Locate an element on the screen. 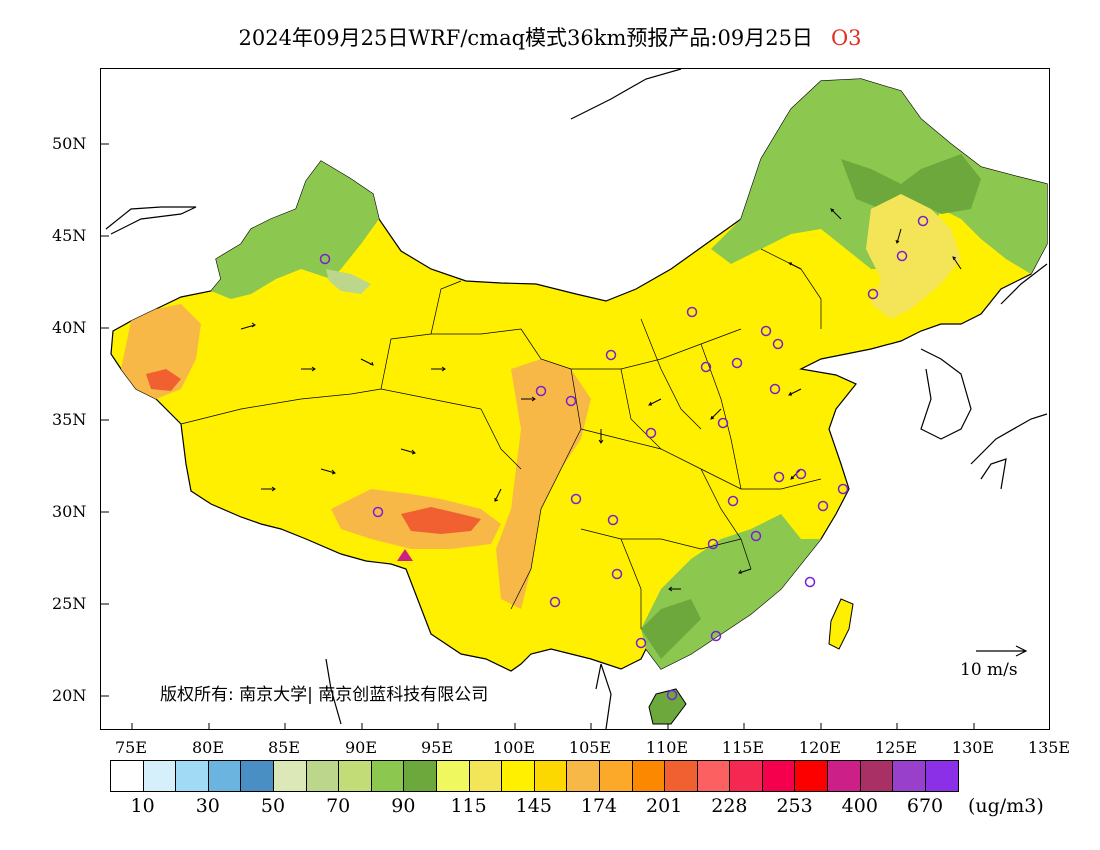  colorbar-label: 70 is located at coordinates (338, 806).